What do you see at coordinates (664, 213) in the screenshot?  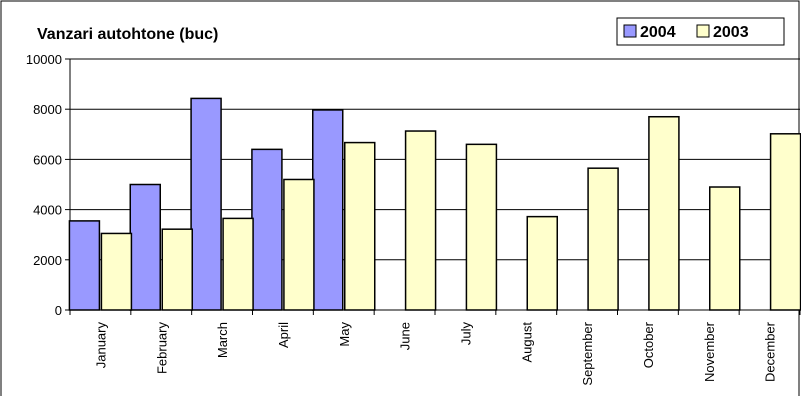 I see `bar-2003-october` at bounding box center [664, 213].